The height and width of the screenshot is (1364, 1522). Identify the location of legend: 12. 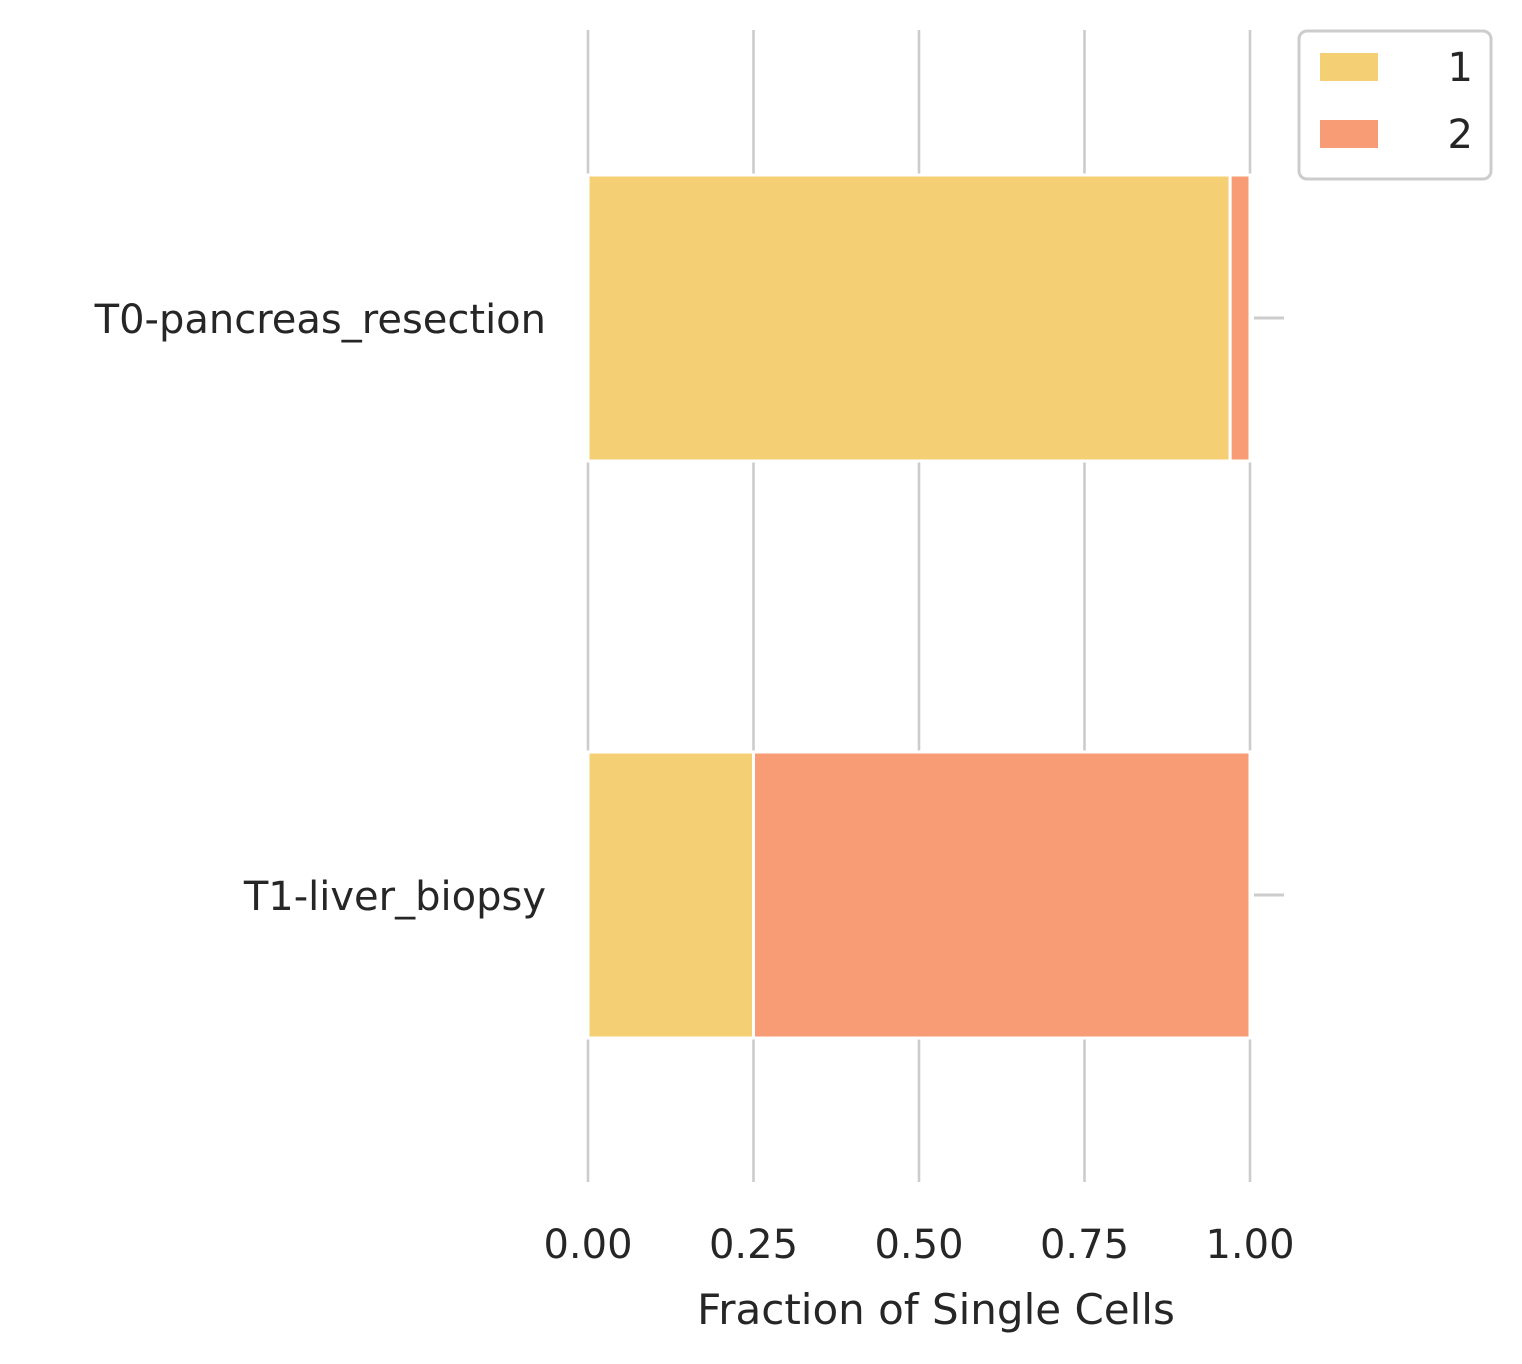
(1395, 105).